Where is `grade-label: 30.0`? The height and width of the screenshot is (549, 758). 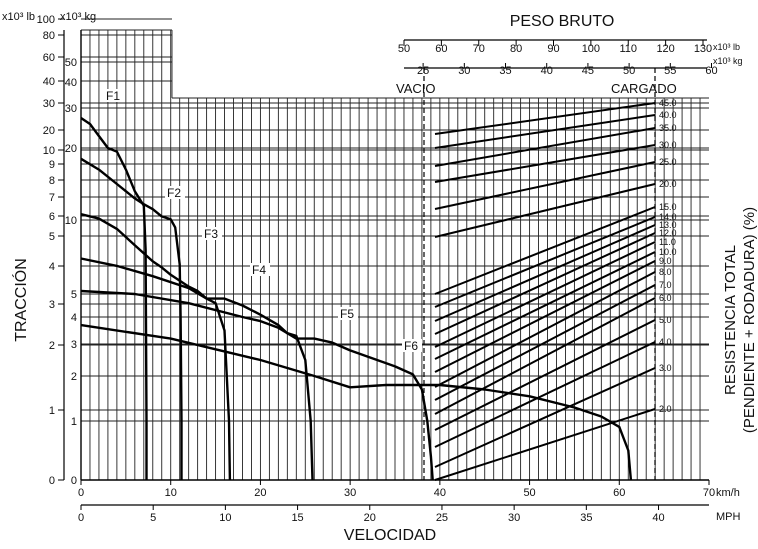
grade-label: 30.0 is located at coordinates (668, 145).